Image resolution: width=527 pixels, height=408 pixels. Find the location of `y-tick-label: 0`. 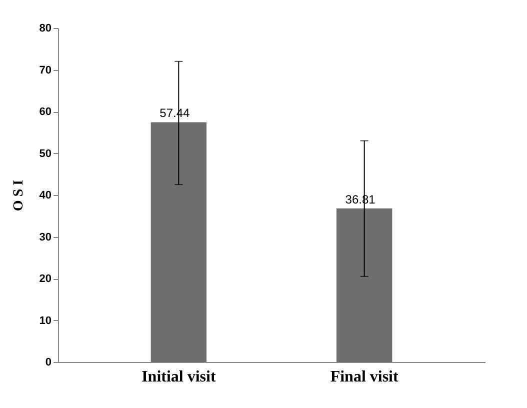

y-tick-label: 0 is located at coordinates (48, 362).